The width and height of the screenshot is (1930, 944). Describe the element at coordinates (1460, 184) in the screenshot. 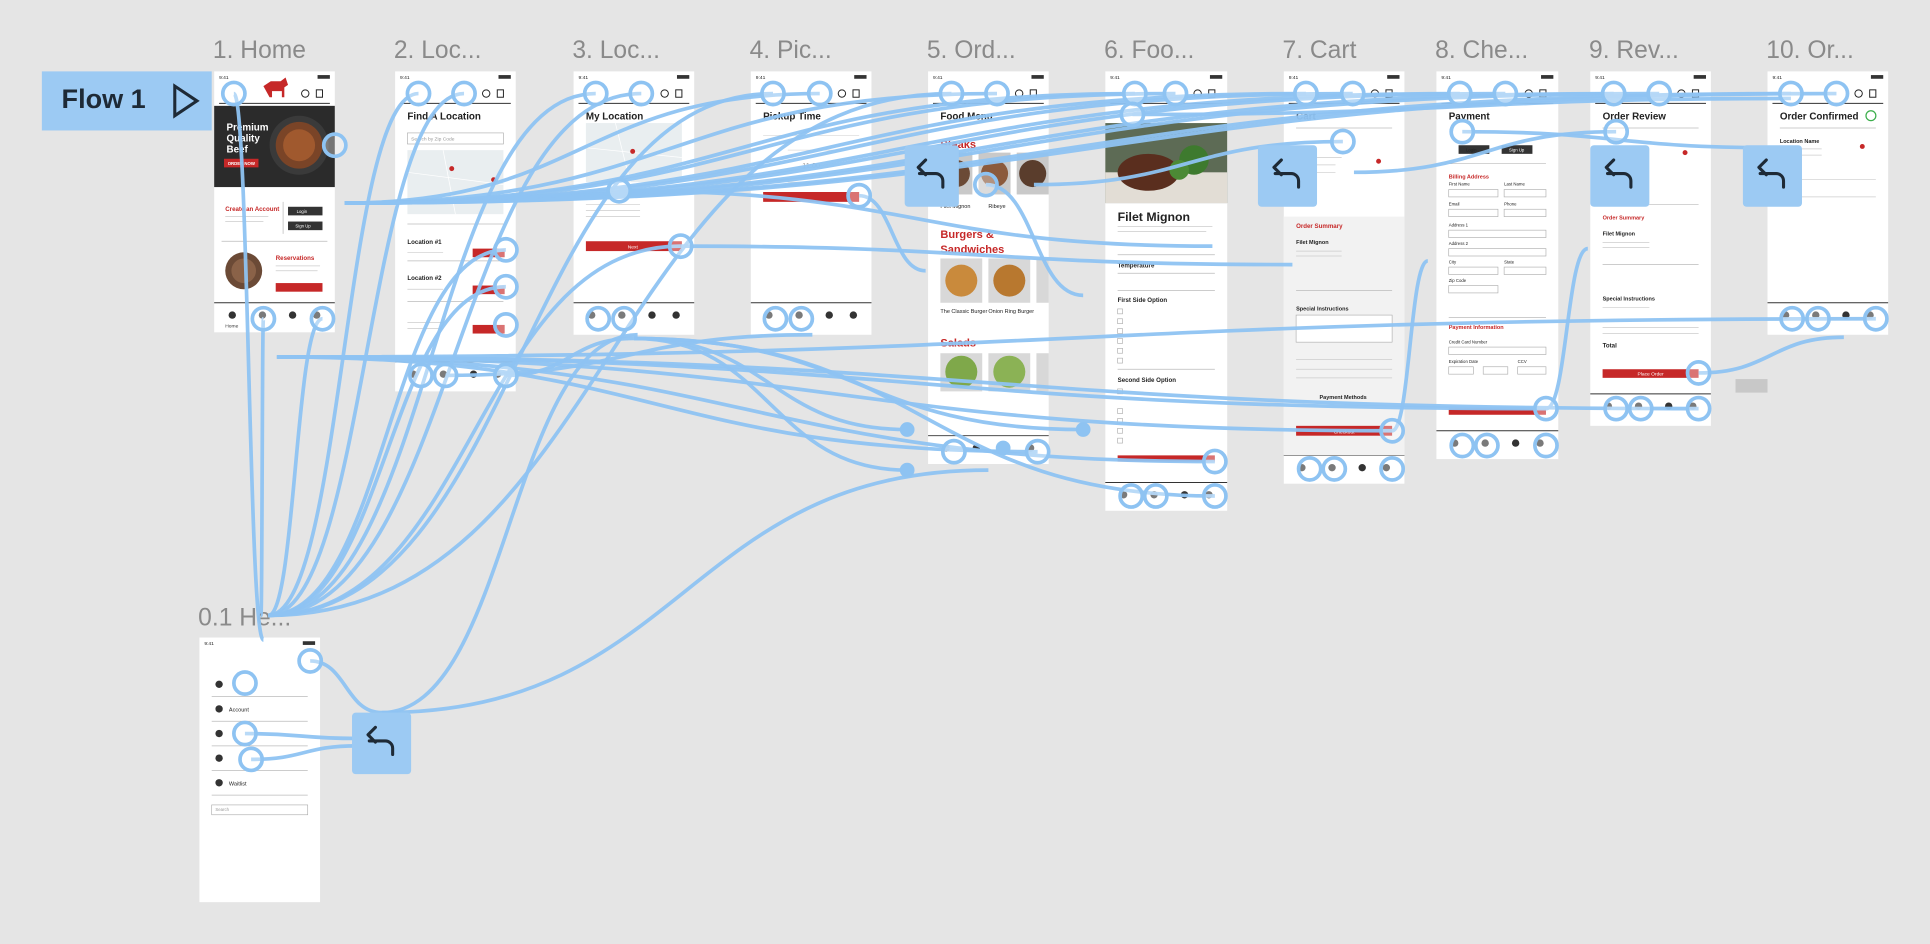

I see `ui-text: First Name` at that location.